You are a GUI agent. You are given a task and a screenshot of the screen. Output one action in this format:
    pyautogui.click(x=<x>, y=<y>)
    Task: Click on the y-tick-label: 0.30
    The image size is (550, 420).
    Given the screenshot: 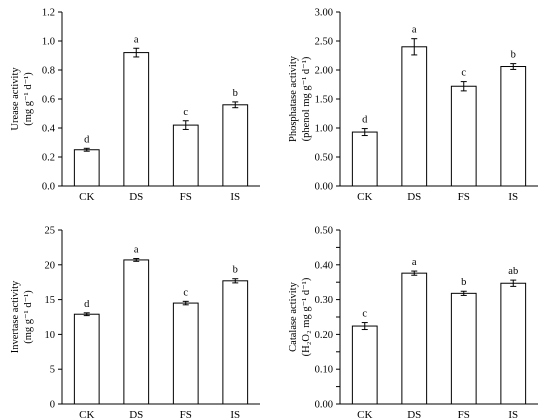 What is the action you would take?
    pyautogui.click(x=324, y=300)
    